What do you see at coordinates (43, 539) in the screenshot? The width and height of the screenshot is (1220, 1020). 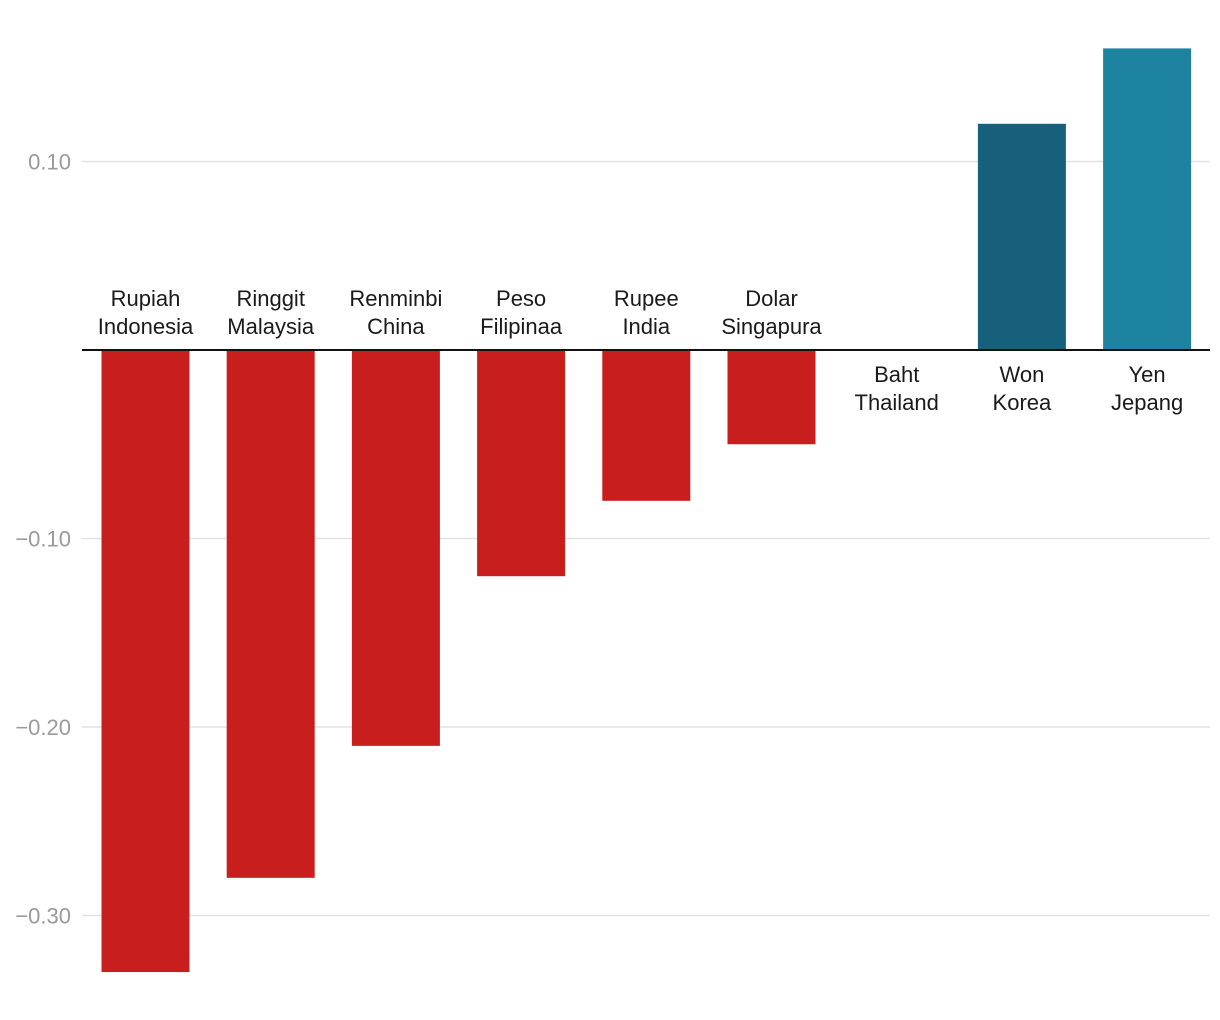 I see `y-tick-label: −0.10` at bounding box center [43, 539].